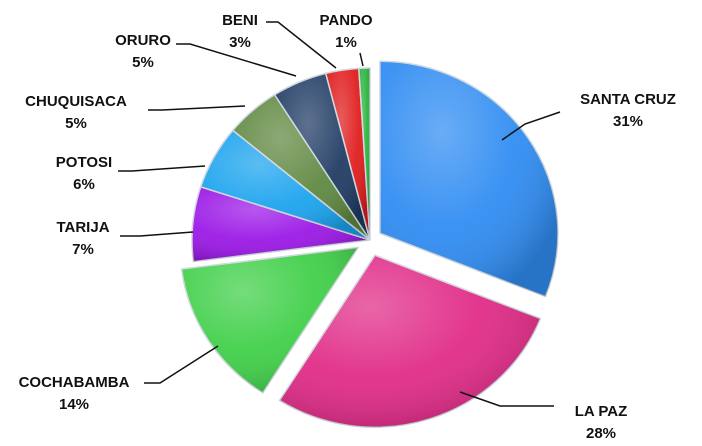  I want to click on slice-label-santa-cruz: SANTA CRUZ, so click(628, 99).